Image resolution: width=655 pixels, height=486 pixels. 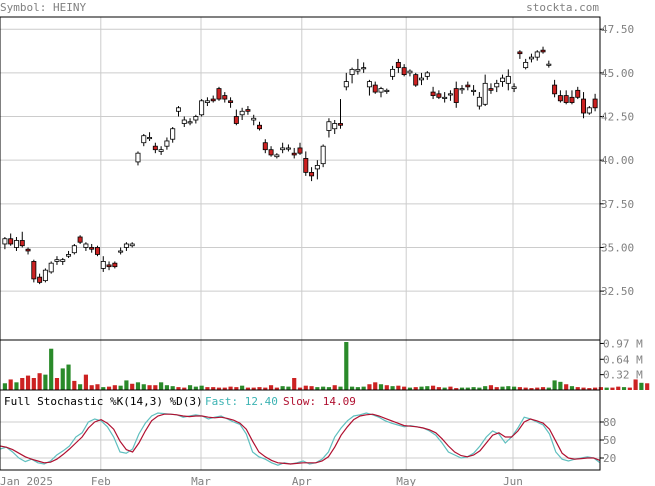 What do you see at coordinates (623, 343) in the screenshot?
I see `volume-tick-label: 0.97 M` at bounding box center [623, 343].